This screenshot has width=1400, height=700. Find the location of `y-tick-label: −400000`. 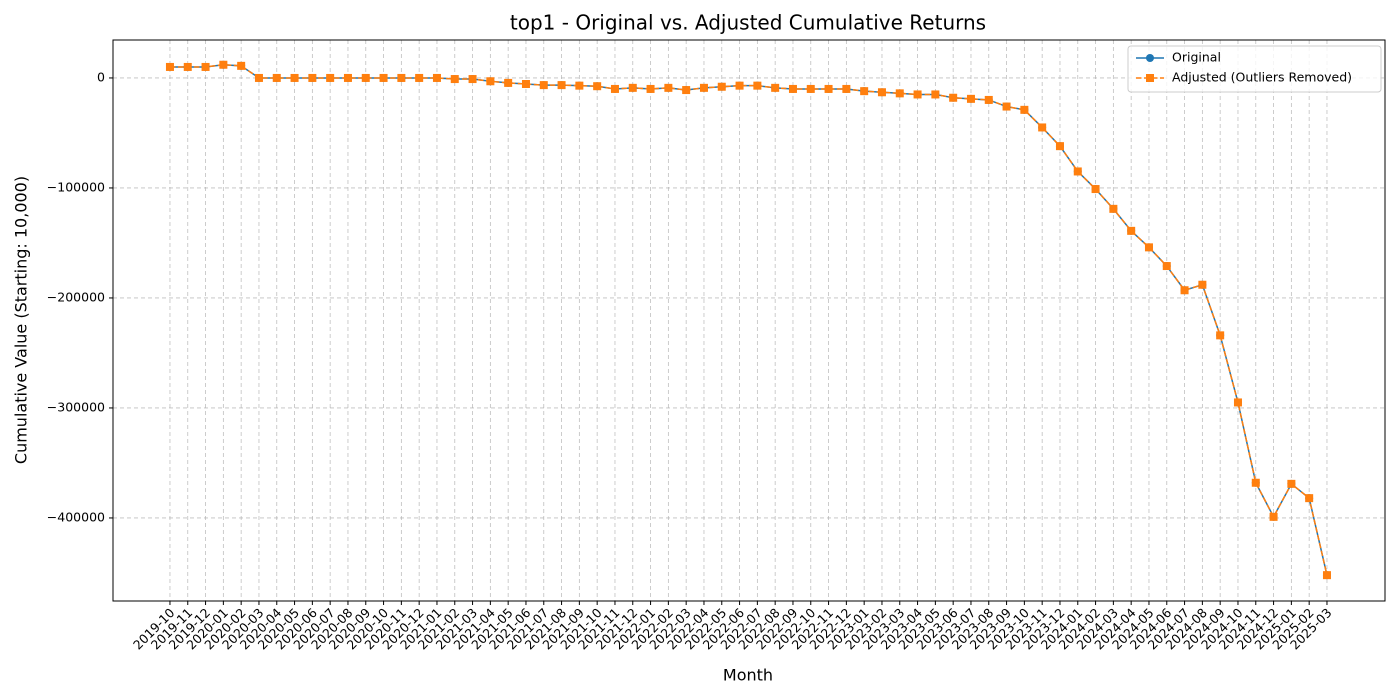

y-tick-label: −400000 is located at coordinates (76, 516).